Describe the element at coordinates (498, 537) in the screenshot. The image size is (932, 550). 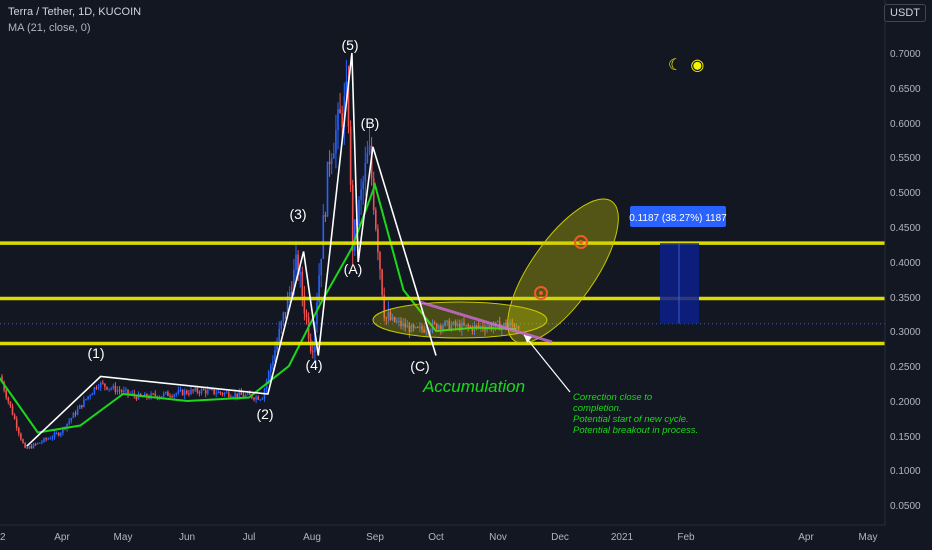
I see `x-tick-label: Nov` at that location.